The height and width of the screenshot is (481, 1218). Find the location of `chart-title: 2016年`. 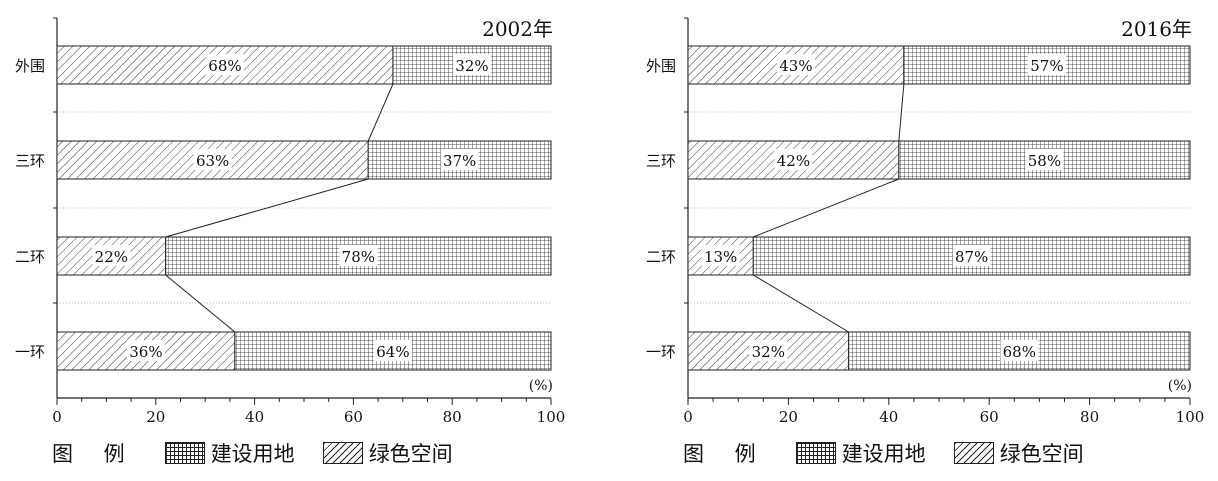

chart-title: 2016年 is located at coordinates (1156, 29).